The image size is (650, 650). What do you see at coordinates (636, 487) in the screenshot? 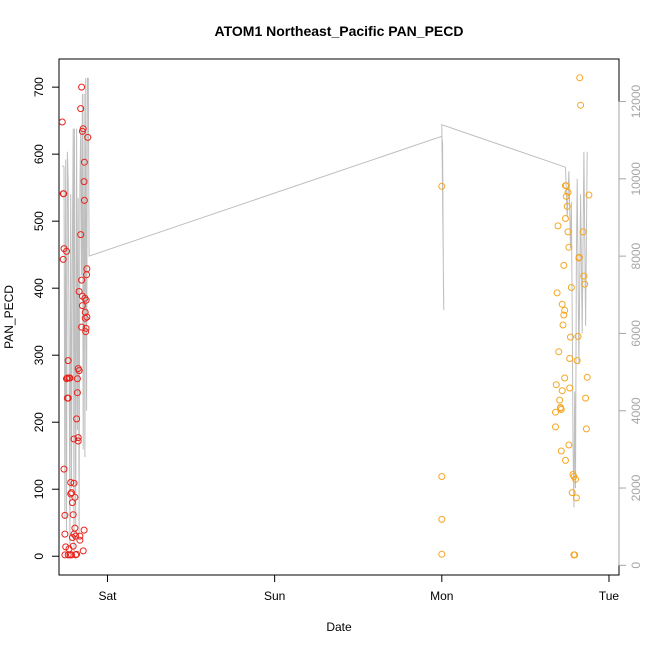
I see `y2-tick-label: 2000` at bounding box center [636, 487].